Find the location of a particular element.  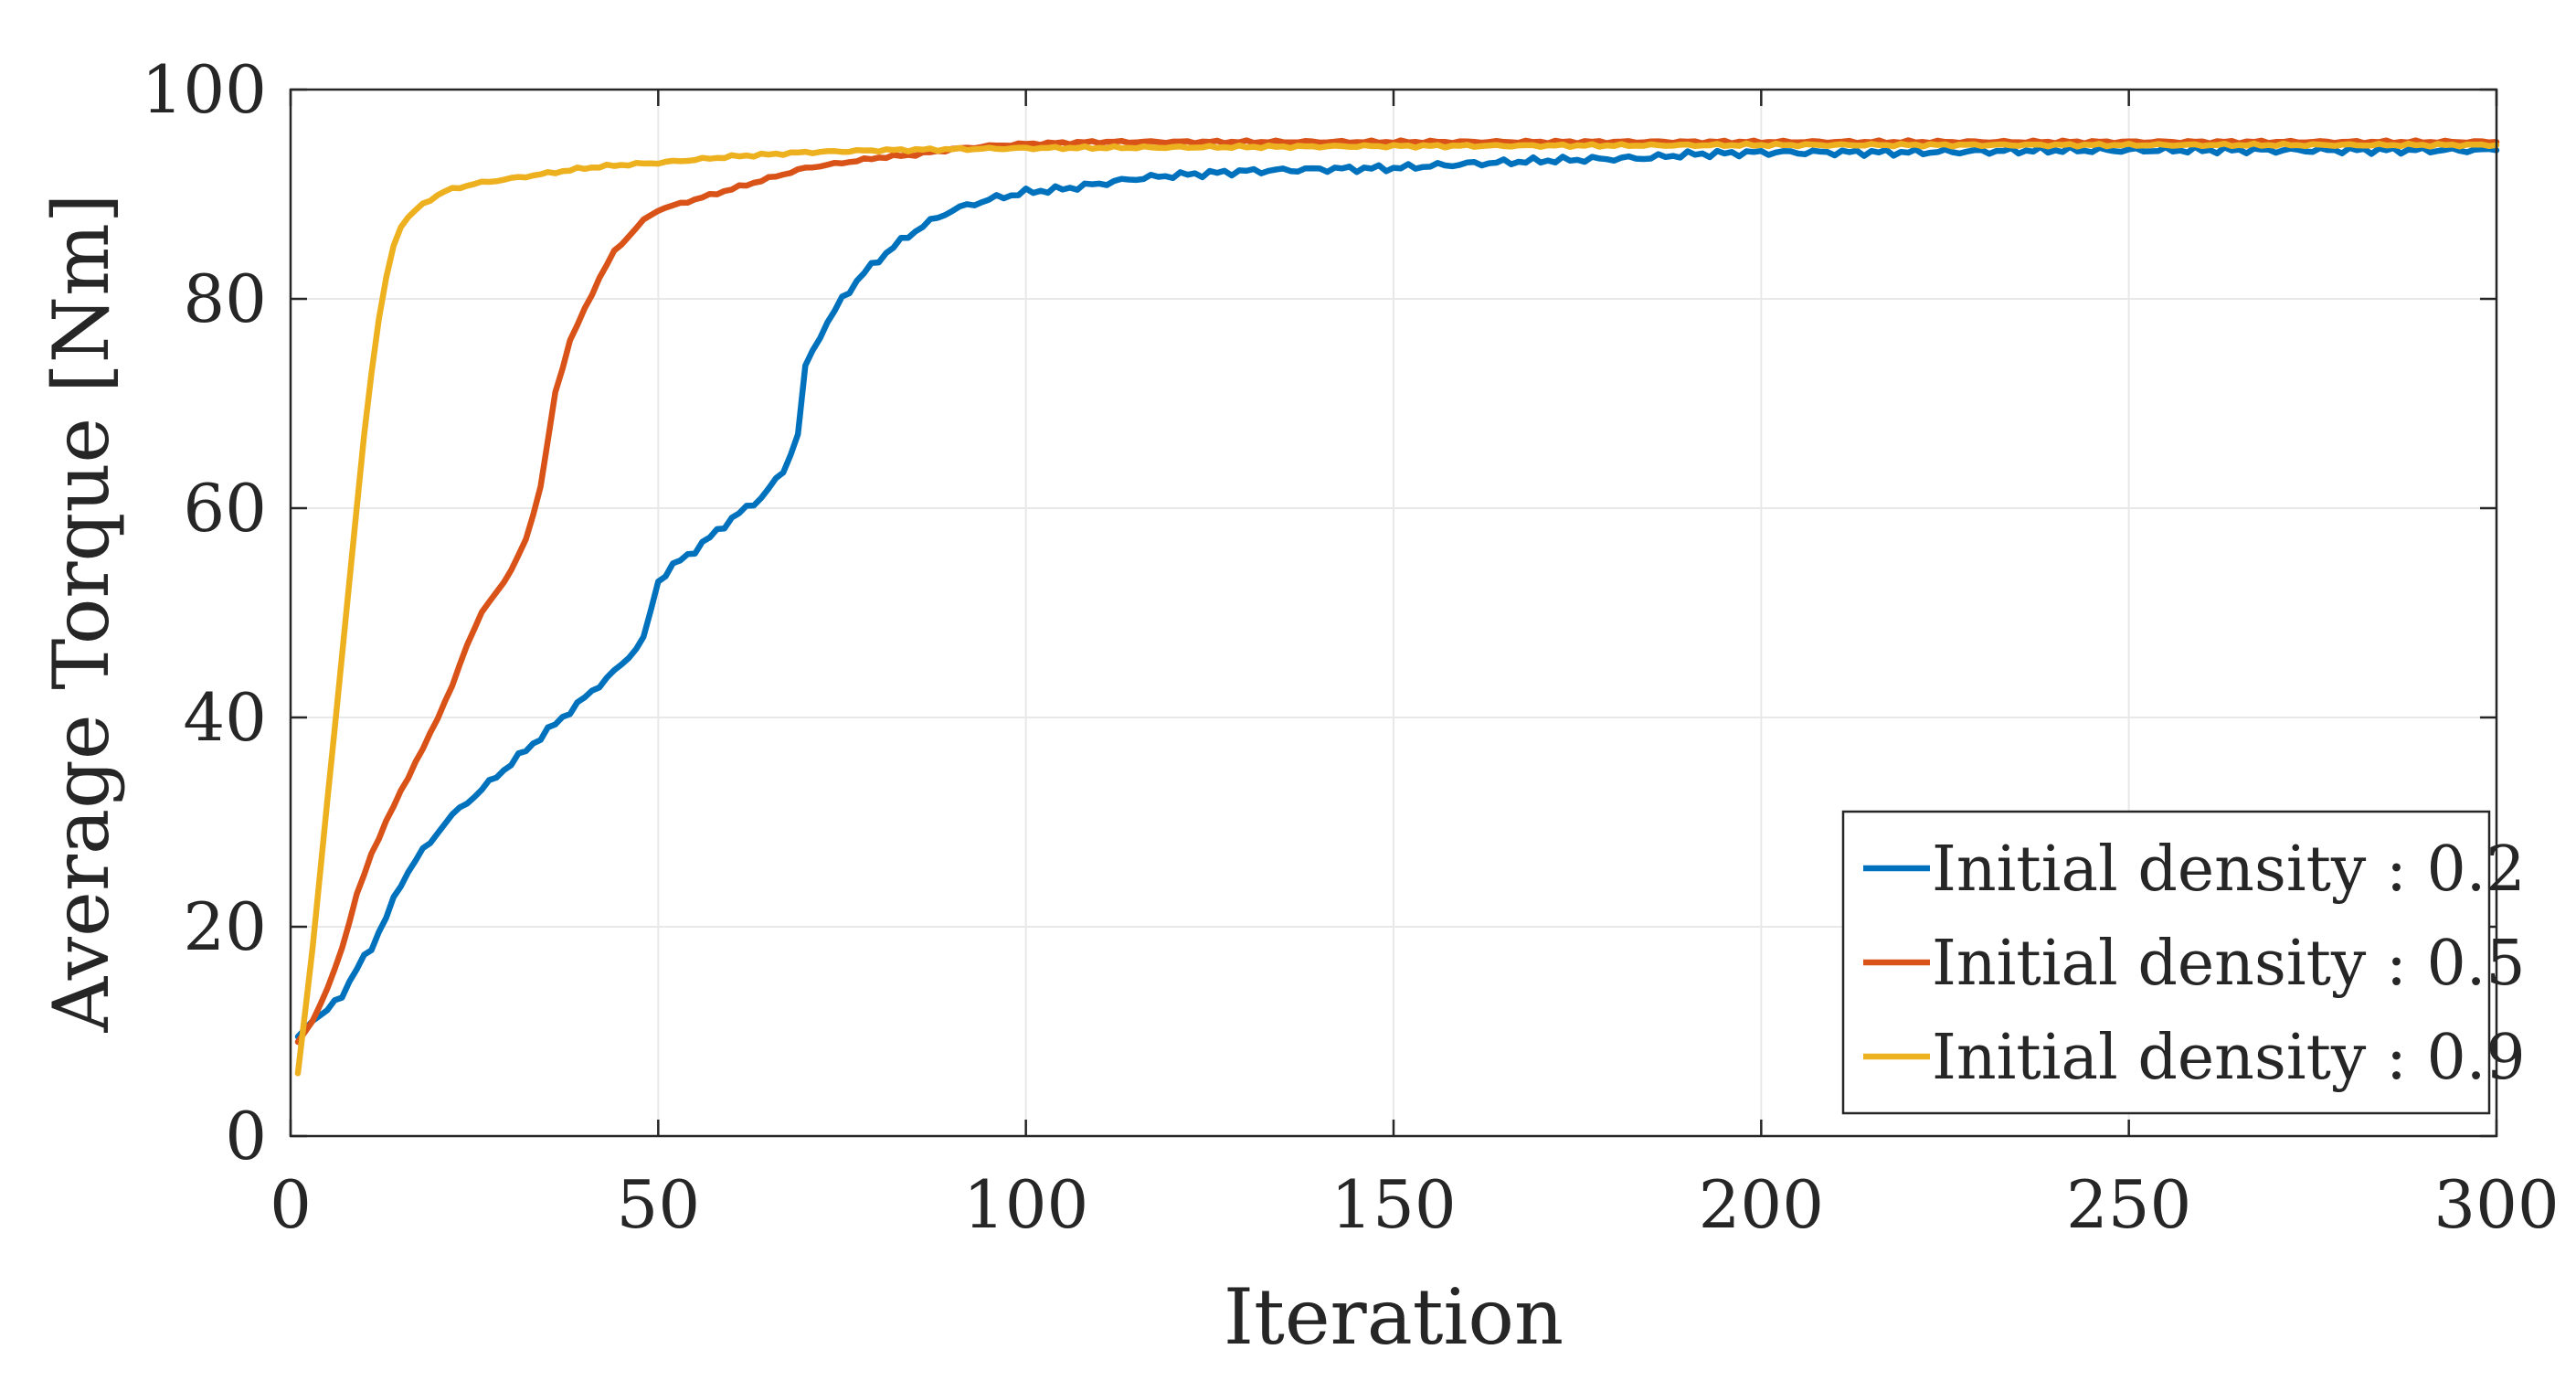

y-tick-label: 80 is located at coordinates (225, 298).